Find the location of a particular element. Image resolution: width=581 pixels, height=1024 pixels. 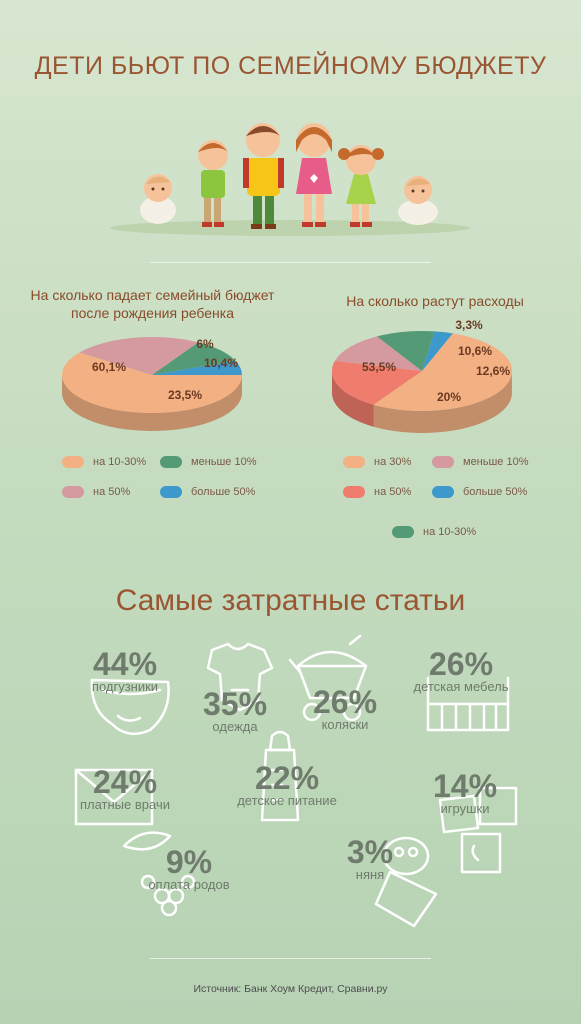

diaper-icon is located at coordinates (130, 707).